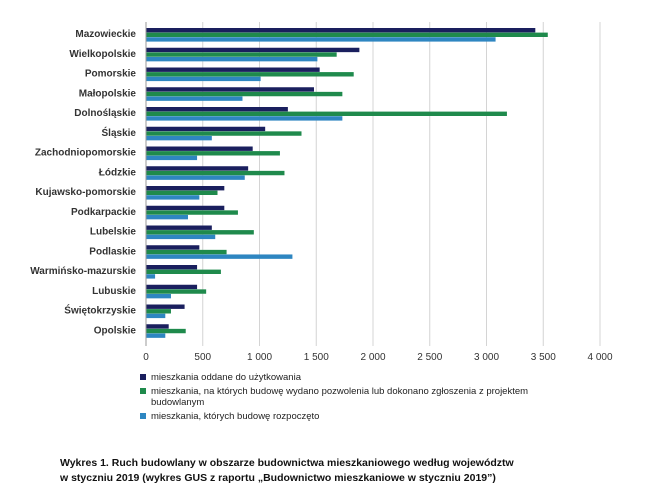  What do you see at coordinates (108, 93) in the screenshot?
I see `category-label: Małopolskie` at bounding box center [108, 93].